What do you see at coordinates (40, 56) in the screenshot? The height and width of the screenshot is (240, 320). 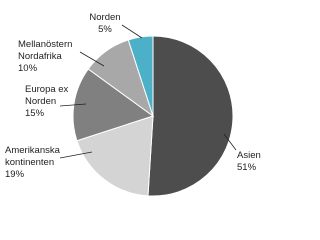 I see `label-line: Nordafrika` at bounding box center [40, 56].